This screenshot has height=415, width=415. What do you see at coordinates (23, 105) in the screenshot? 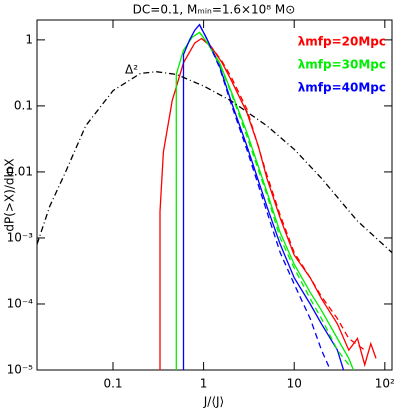
I see `y-tick-label: 0.1` at bounding box center [23, 105].